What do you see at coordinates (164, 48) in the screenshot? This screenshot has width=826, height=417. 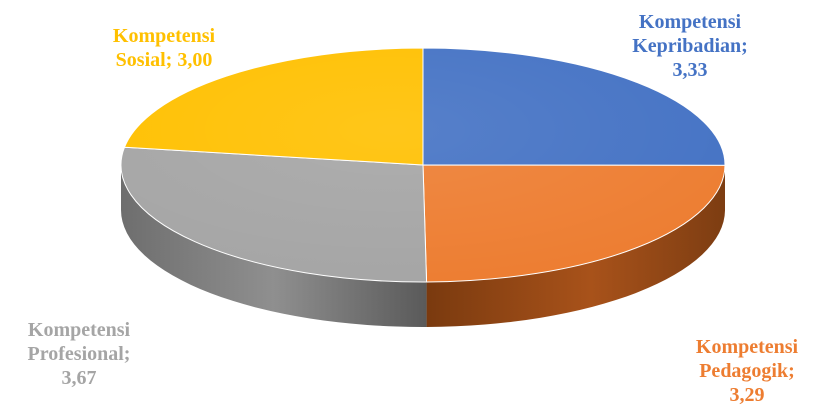 I see `label-sosial: Kompetensi Sosial; 3,00` at bounding box center [164, 48].